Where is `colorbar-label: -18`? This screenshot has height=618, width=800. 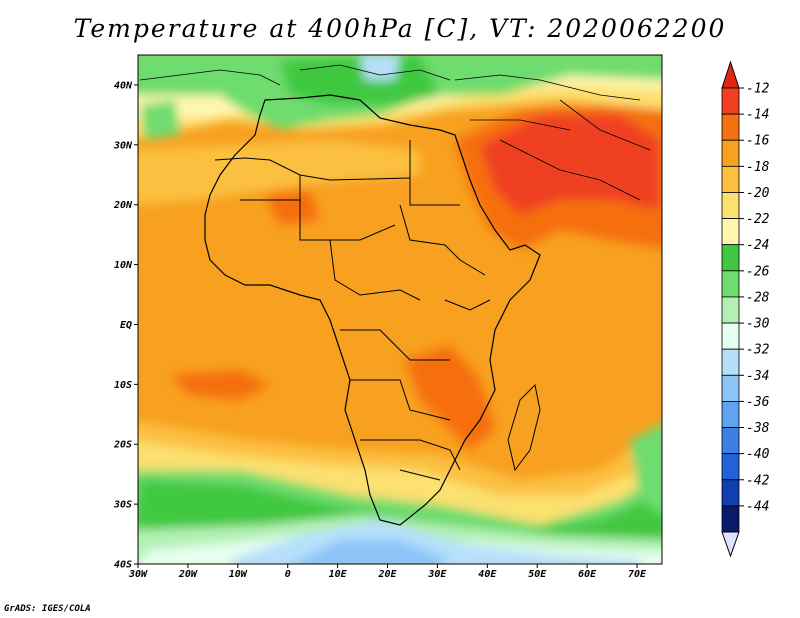 colorbar-label: -18 is located at coordinates (758, 167).